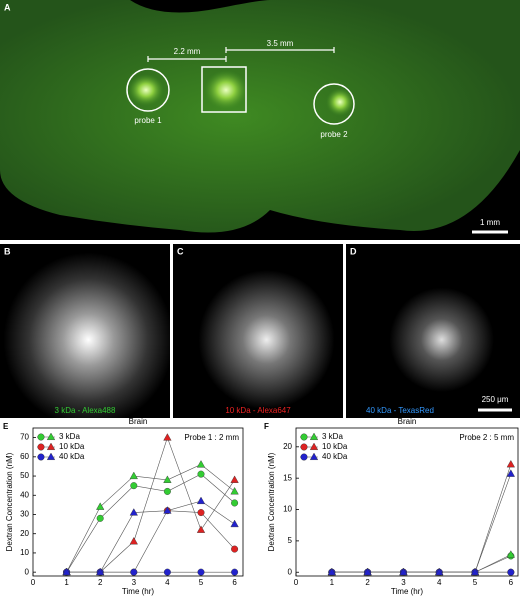 This screenshot has width=520, height=598. Describe the element at coordinates (353, 251) in the screenshot. I see `panel-letter: D` at that location.